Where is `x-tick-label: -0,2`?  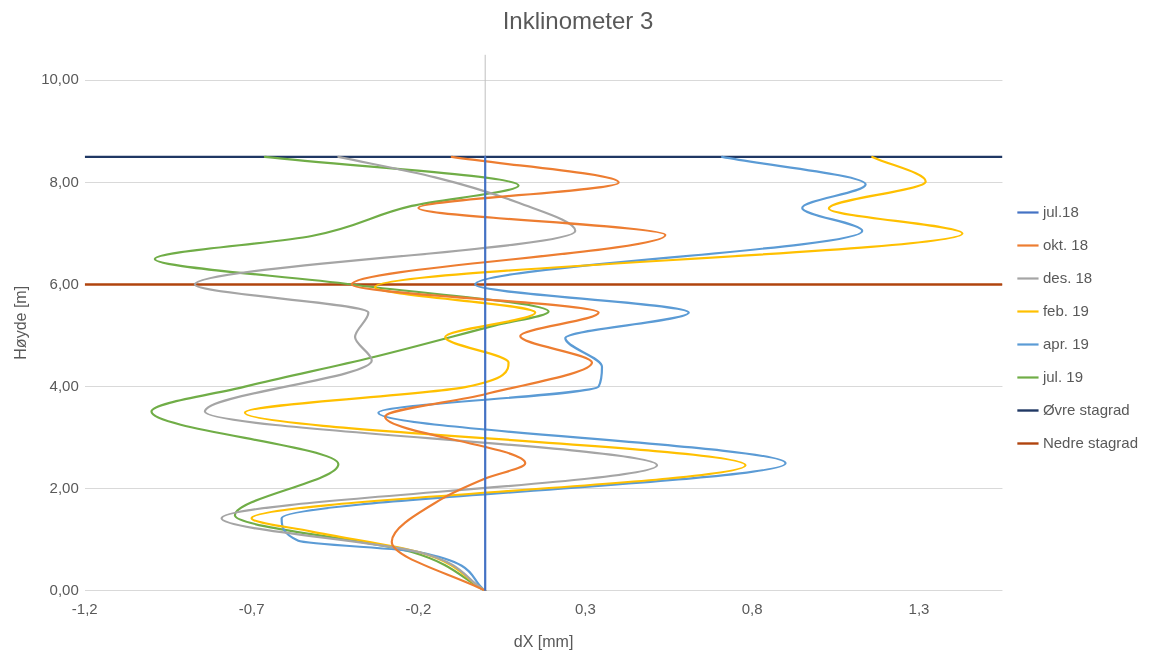 x-tick-label: -0,2 is located at coordinates (418, 608).